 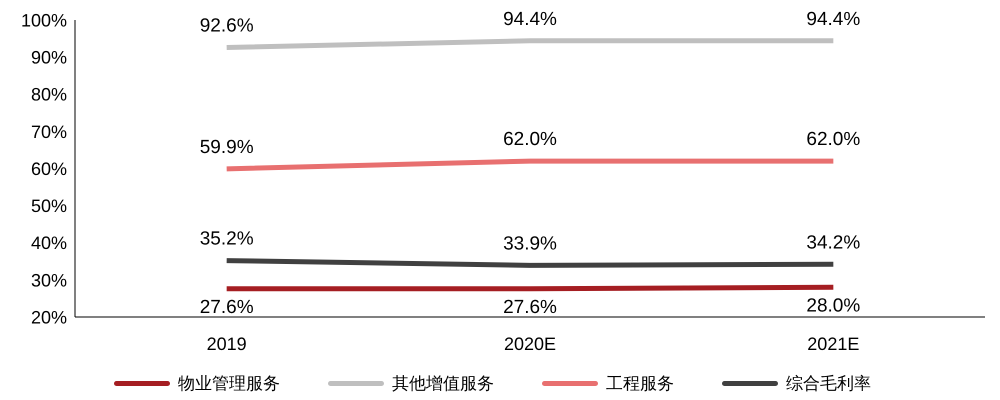 What do you see at coordinates (48, 94) in the screenshot?
I see `y-tick-label: 80%` at bounding box center [48, 94].